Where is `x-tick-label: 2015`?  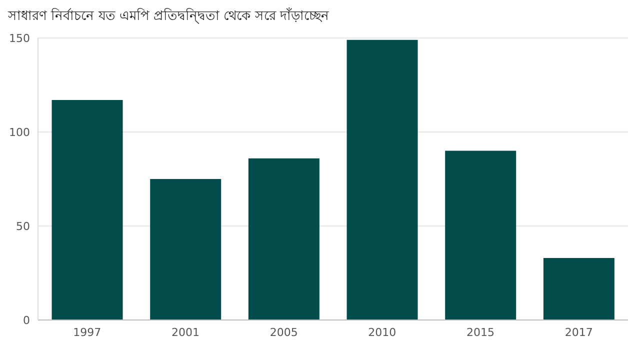
x-tick-label: 2015 is located at coordinates (480, 332).